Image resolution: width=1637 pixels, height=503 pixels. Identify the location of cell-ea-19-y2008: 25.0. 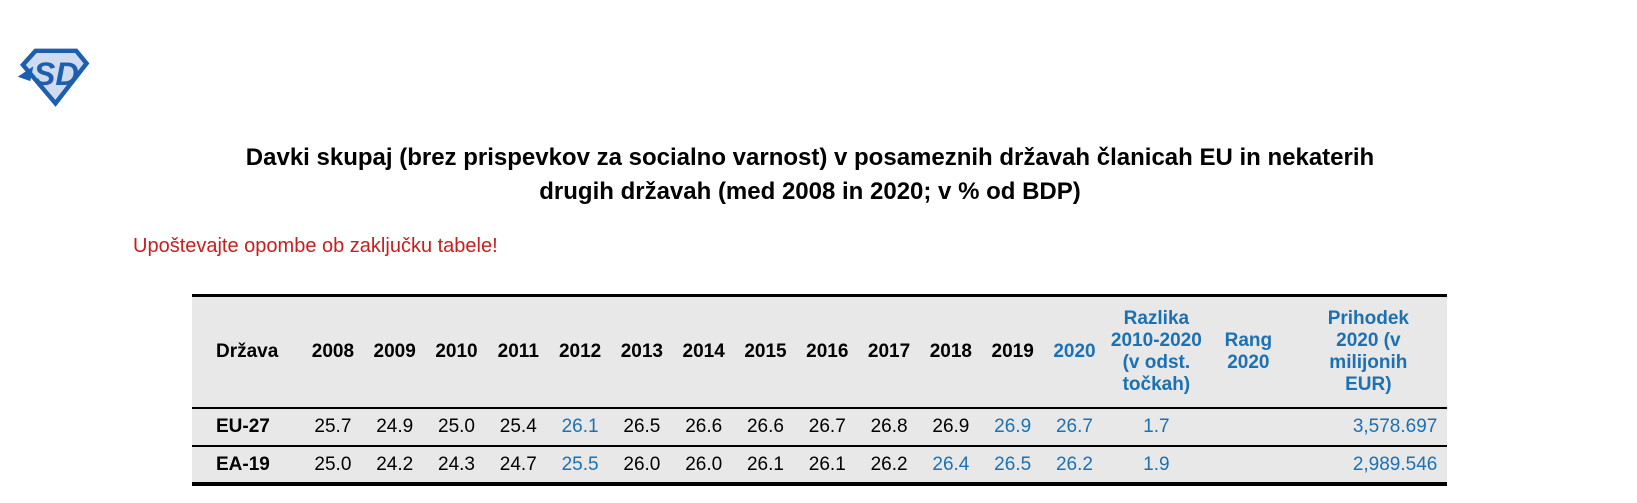
(333, 464).